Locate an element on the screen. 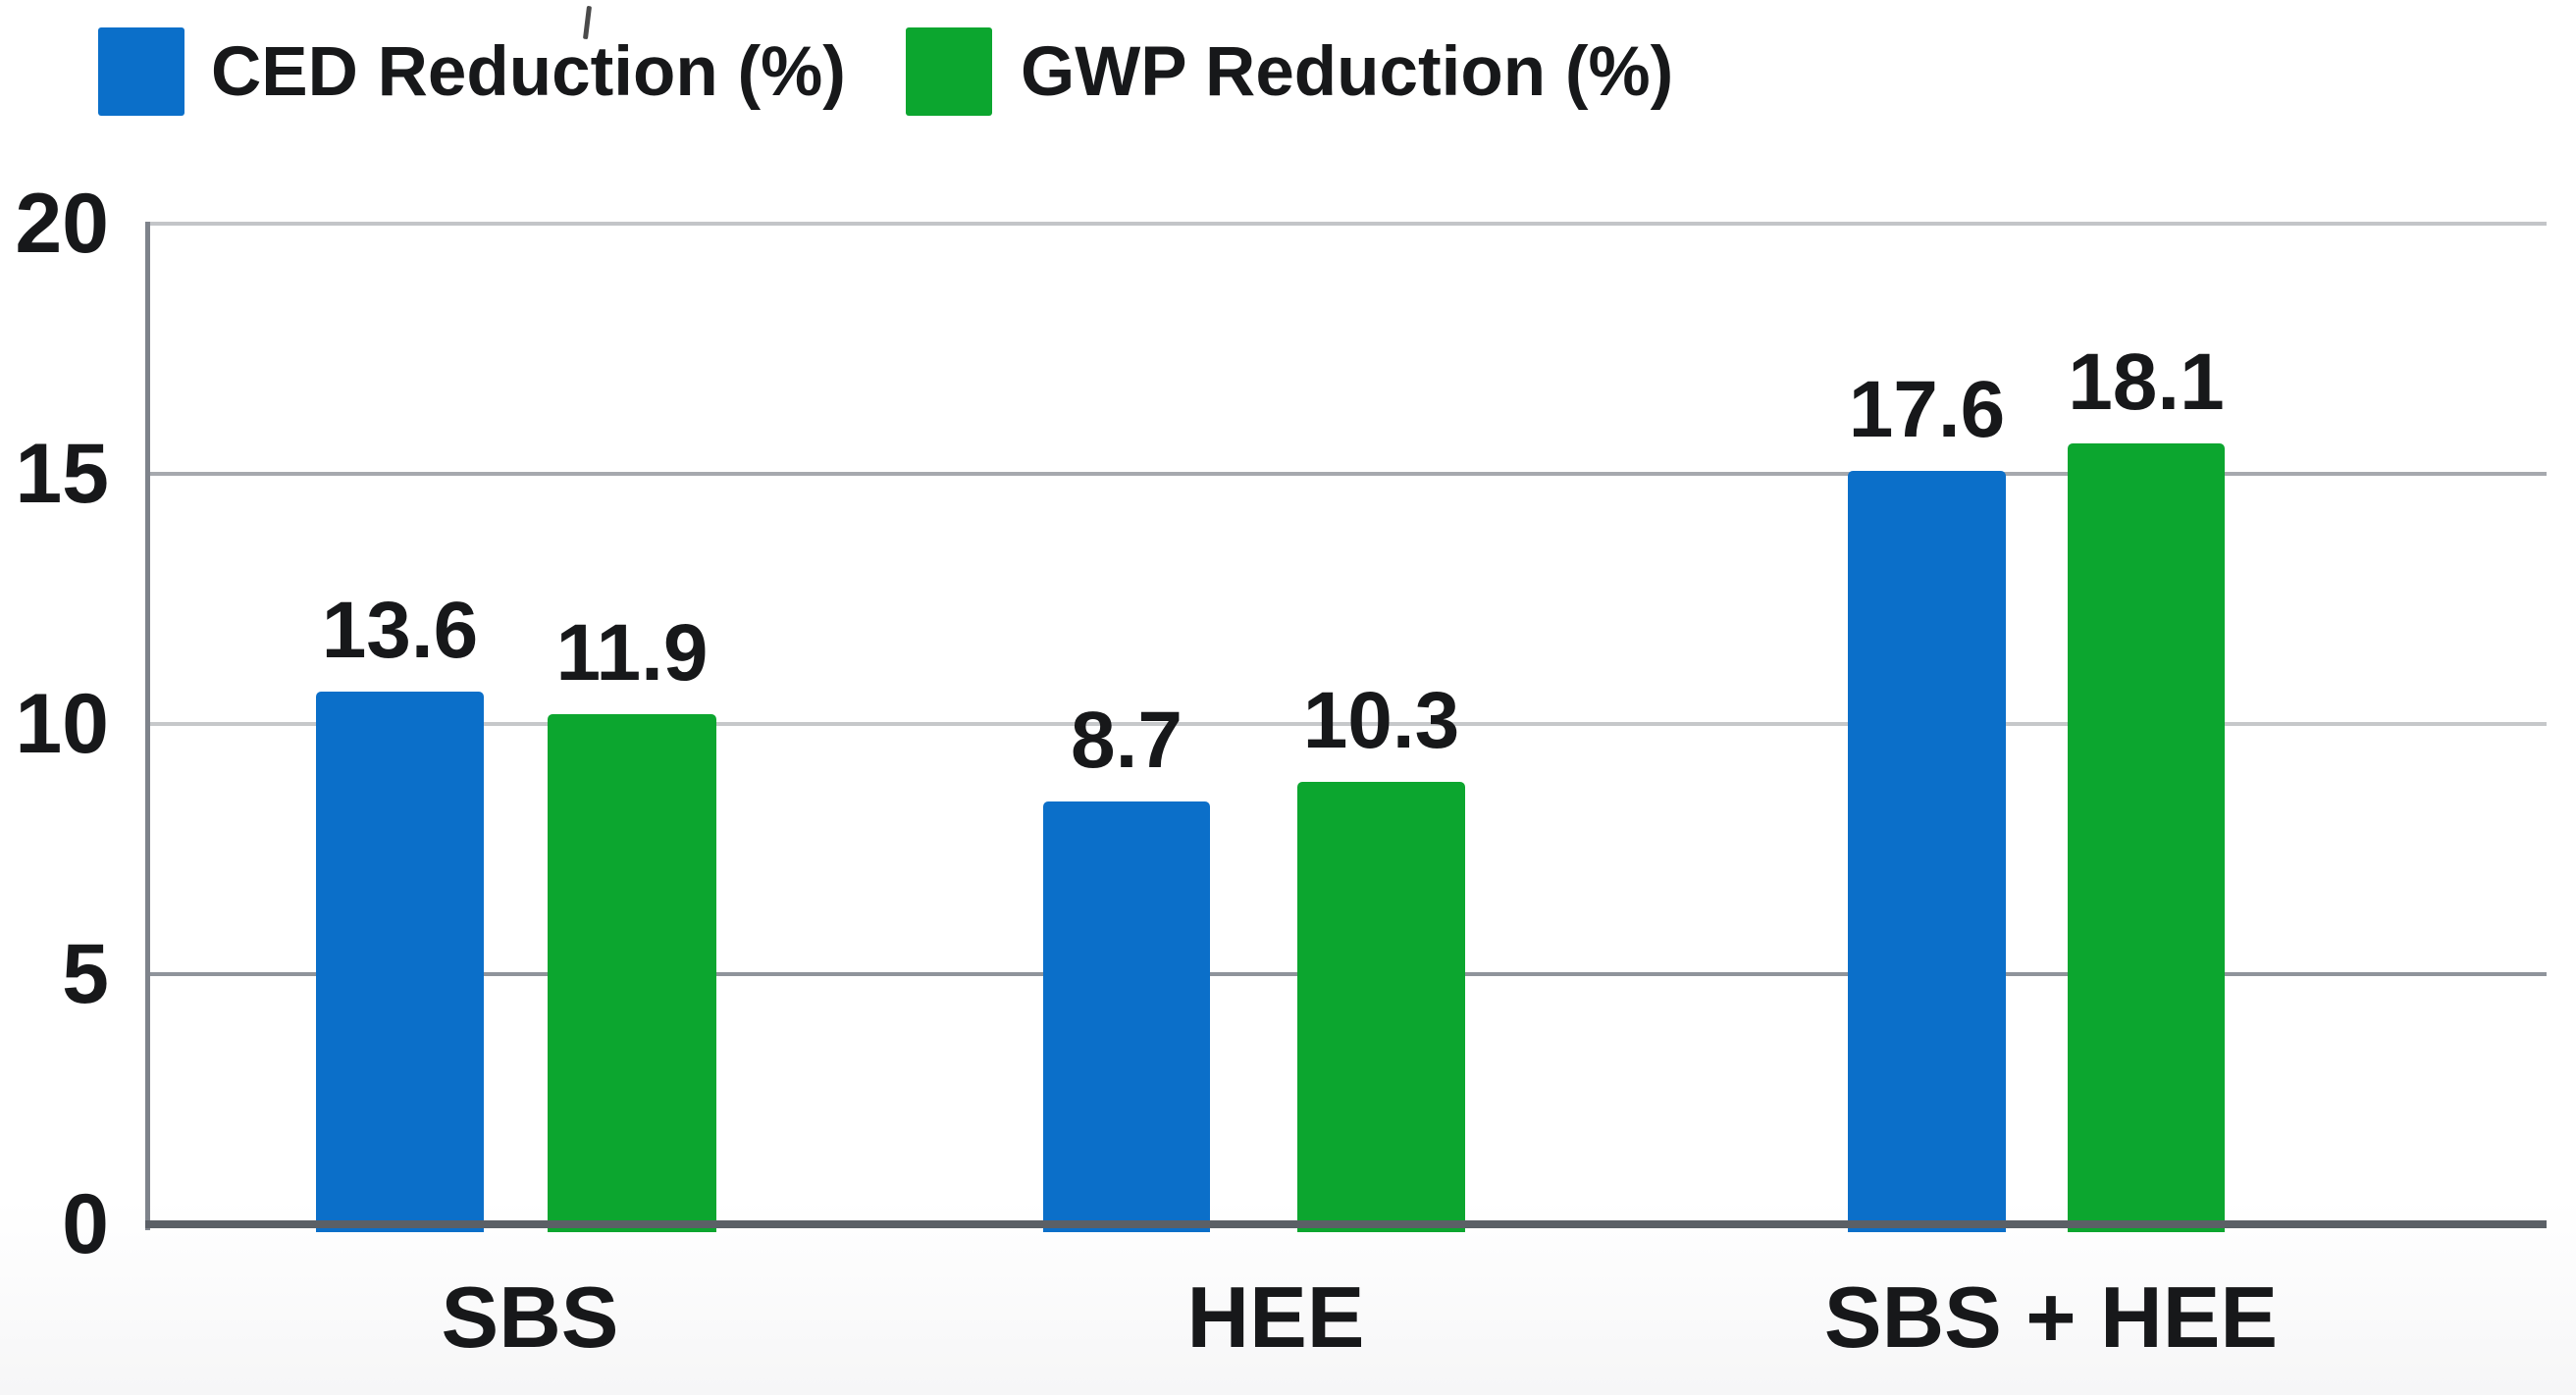 The image size is (2576, 1395). bar-value-label-gwp-hee: 10.3 is located at coordinates (1381, 720).